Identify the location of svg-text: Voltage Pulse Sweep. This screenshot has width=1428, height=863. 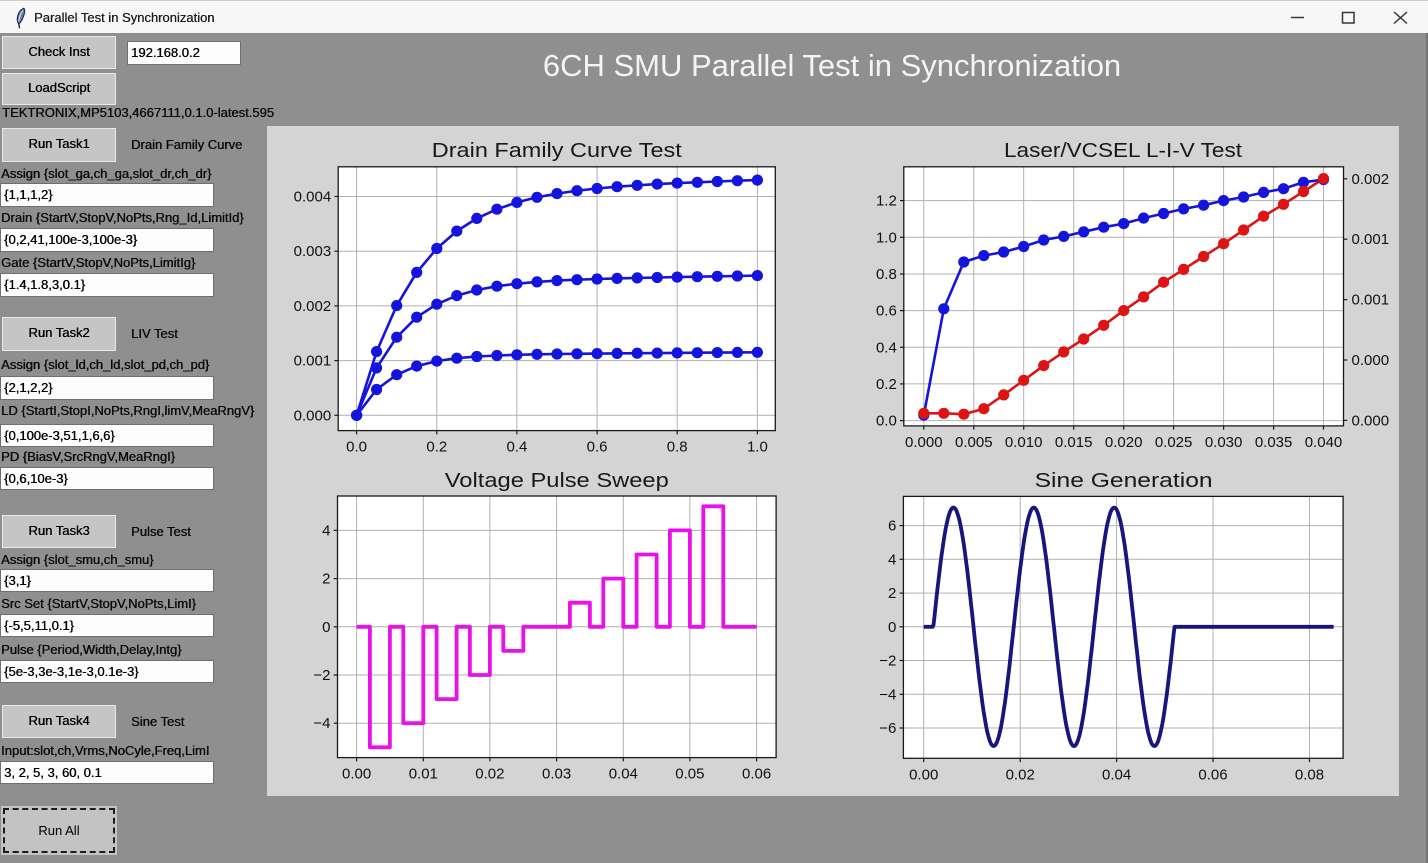
(557, 481).